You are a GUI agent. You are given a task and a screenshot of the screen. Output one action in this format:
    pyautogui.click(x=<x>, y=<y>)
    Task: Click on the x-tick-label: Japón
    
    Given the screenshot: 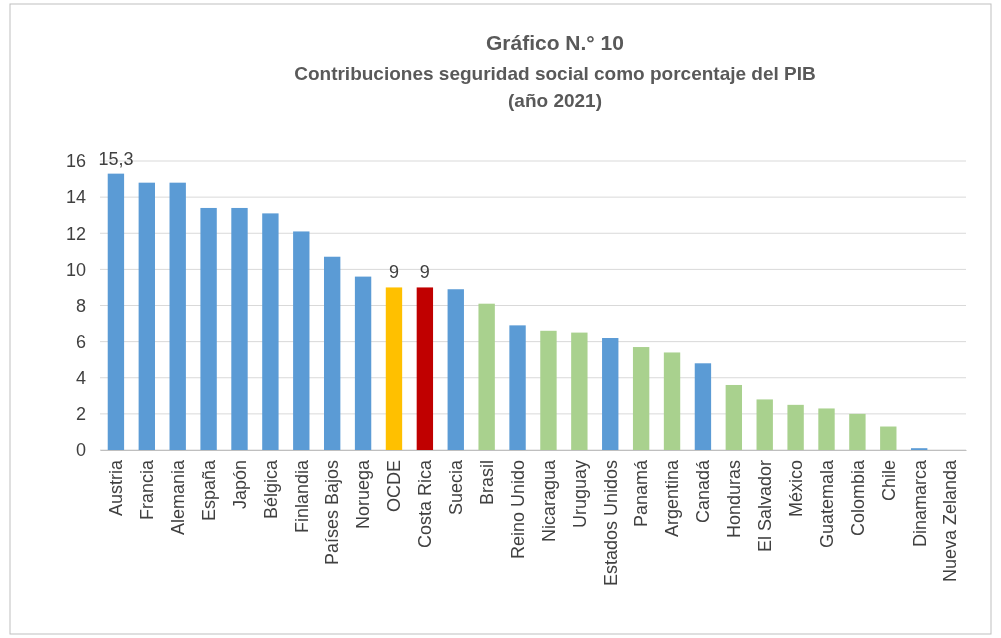 What is the action you would take?
    pyautogui.click(x=239, y=485)
    